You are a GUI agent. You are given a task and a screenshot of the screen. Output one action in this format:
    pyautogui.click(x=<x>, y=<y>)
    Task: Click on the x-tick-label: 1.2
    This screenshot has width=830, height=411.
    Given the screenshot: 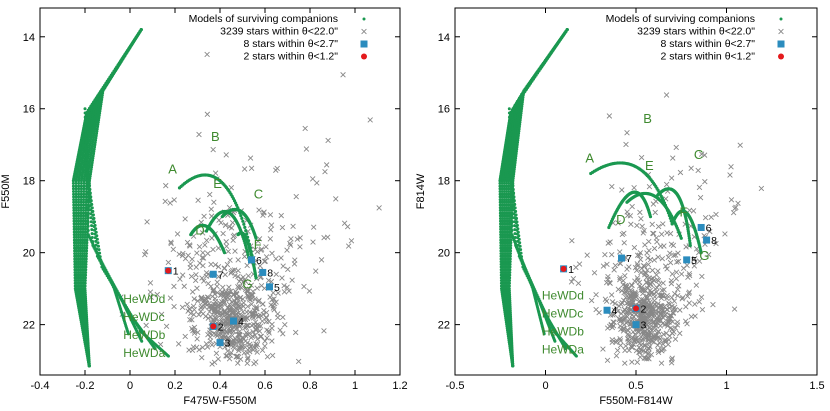 What is the action you would take?
    pyautogui.click(x=399, y=386)
    